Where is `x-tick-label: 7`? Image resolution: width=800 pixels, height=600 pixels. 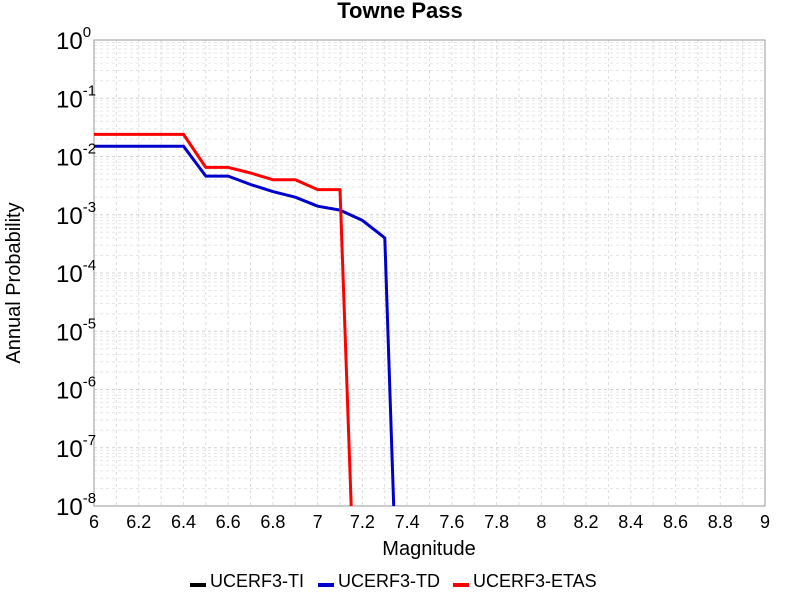
x-tick-label: 7 is located at coordinates (318, 522).